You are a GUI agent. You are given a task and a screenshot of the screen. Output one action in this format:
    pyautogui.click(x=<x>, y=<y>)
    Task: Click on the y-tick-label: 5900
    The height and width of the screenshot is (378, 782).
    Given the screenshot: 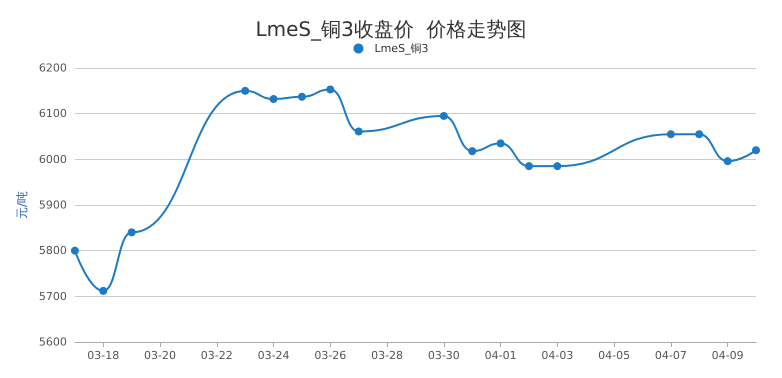 What is the action you would take?
    pyautogui.click(x=52, y=205)
    